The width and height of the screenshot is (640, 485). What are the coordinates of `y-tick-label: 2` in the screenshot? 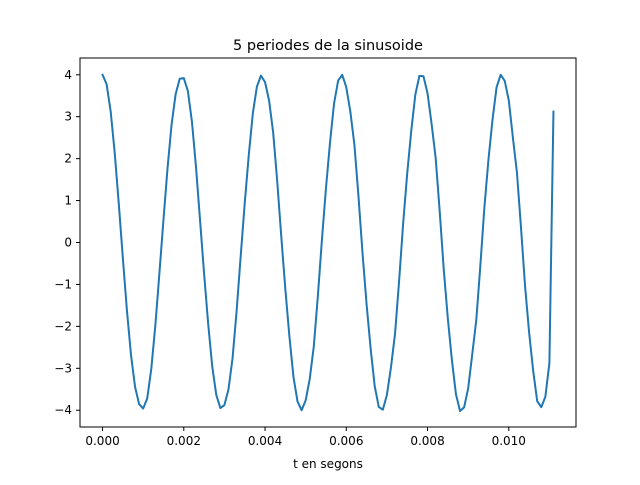 It's located at (68, 159).